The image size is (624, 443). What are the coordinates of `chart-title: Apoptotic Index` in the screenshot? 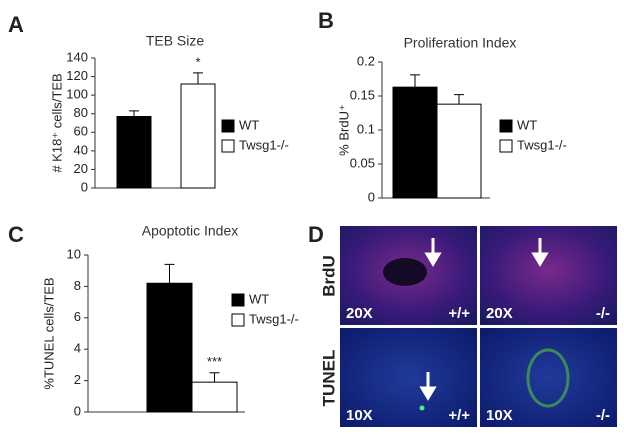 It's located at (190, 231).